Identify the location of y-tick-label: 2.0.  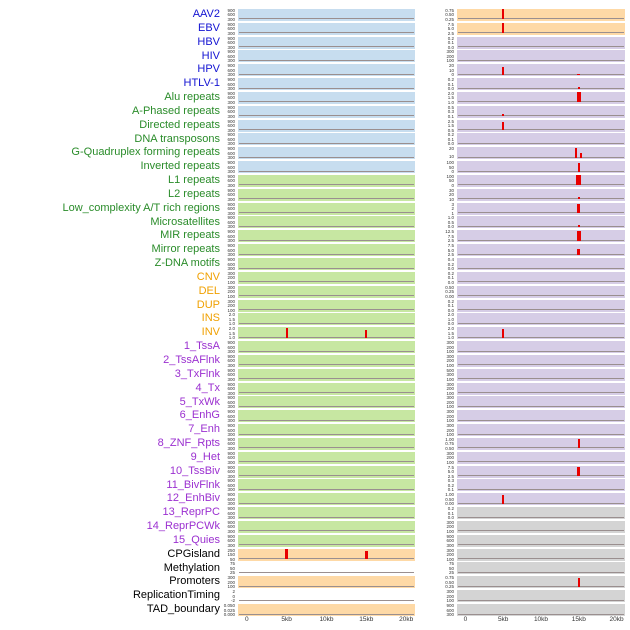
(450, 315).